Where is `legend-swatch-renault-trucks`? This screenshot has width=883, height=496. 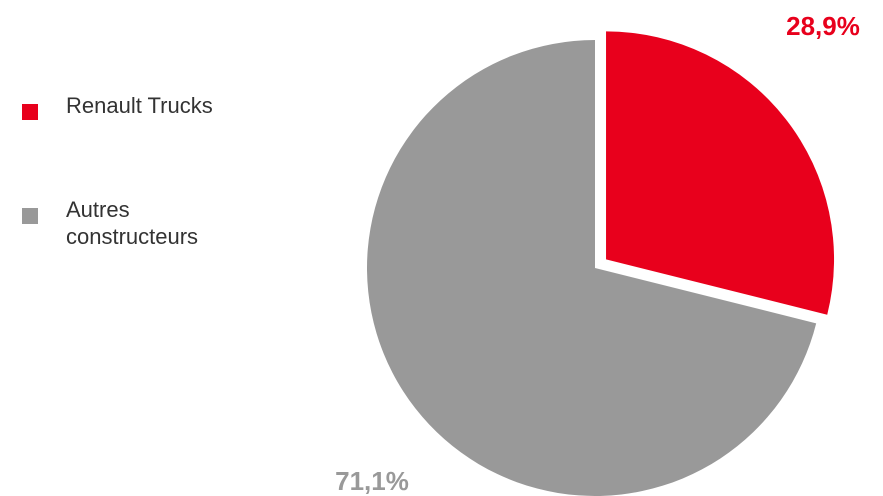 legend-swatch-renault-trucks is located at coordinates (30, 112).